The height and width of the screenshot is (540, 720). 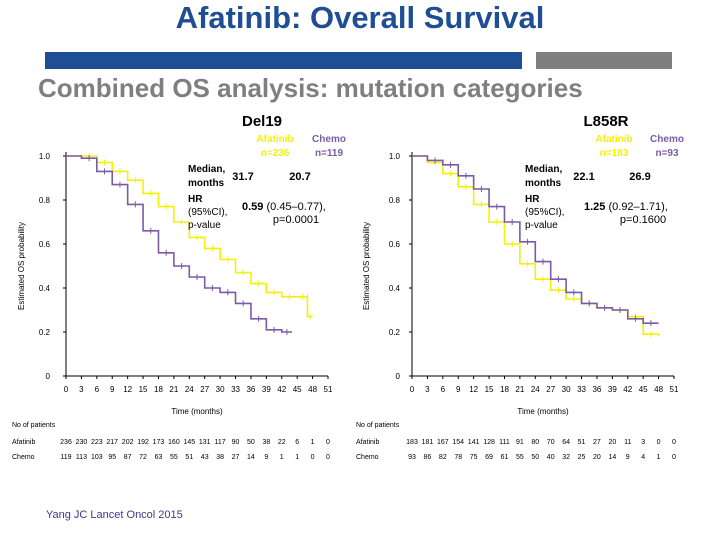 What do you see at coordinates (458, 457) in the screenshot?
I see `risk-cell: 78` at bounding box center [458, 457].